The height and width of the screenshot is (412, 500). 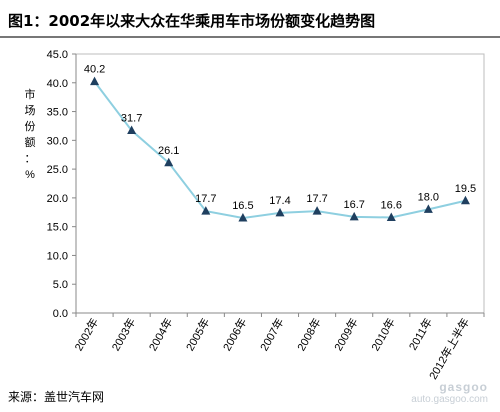 I want to click on y-tick-label: 0.0, so click(x=60, y=314).